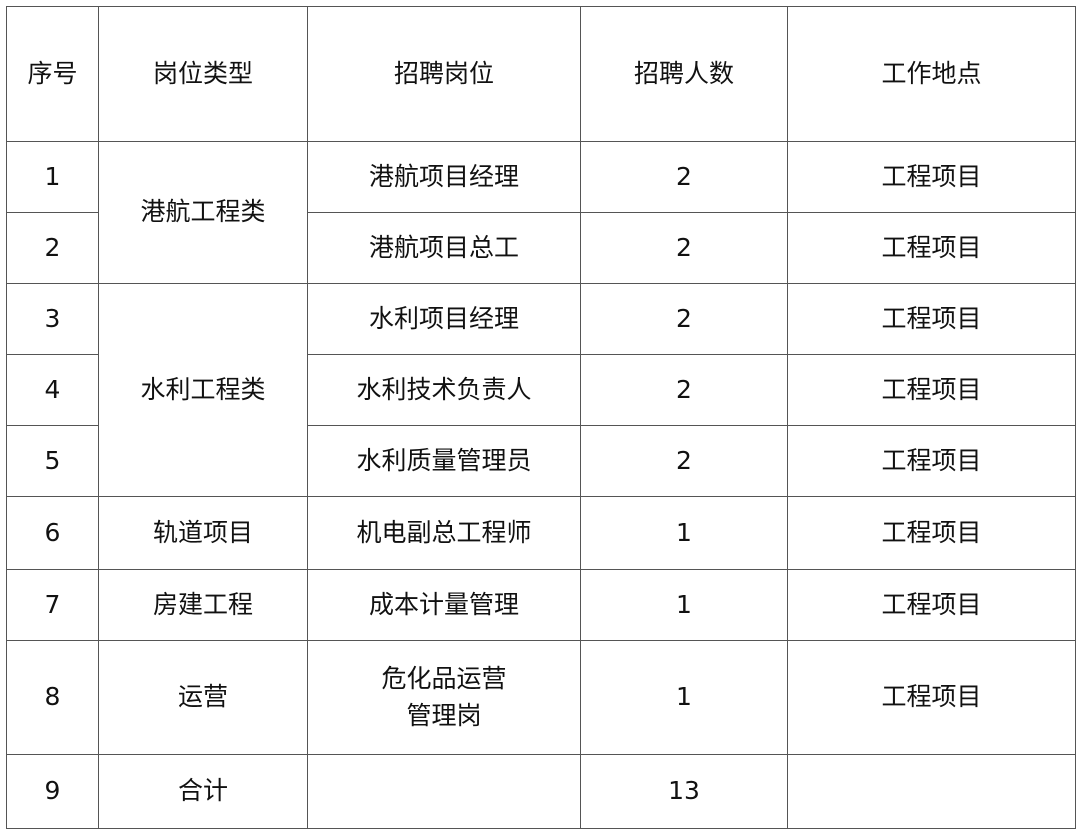 The image size is (1080, 834). Describe the element at coordinates (684, 791) in the screenshot. I see `total-count: 13` at that location.